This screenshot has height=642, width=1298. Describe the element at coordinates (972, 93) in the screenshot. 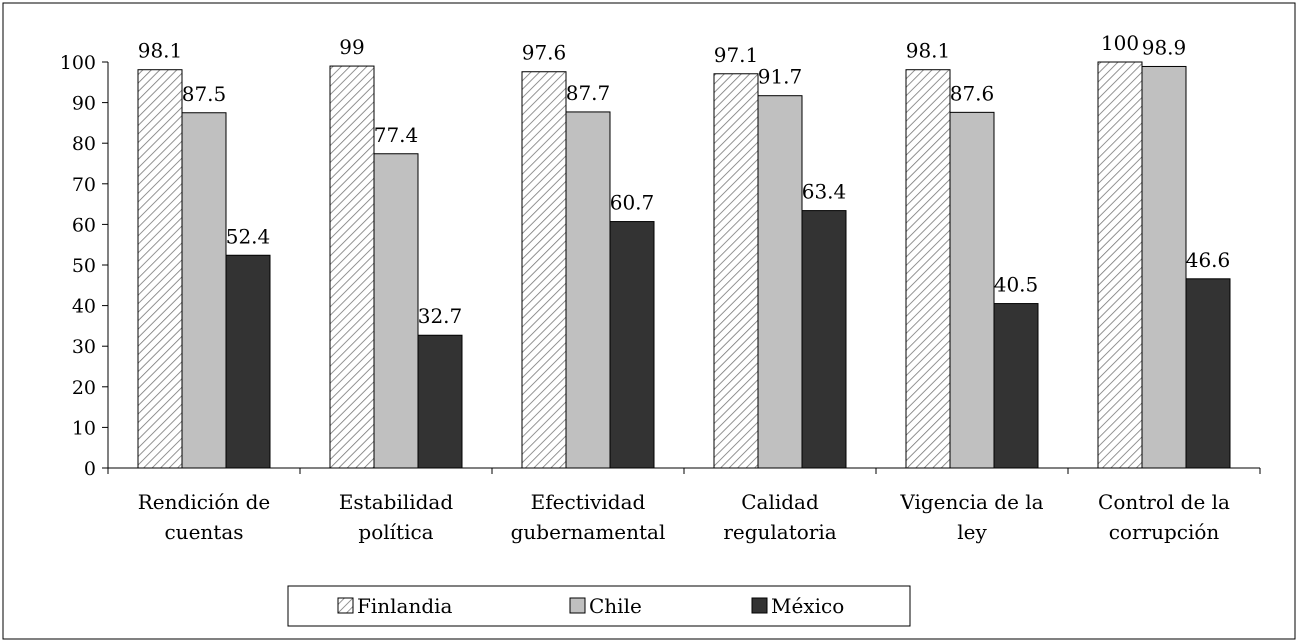

I see `data-label: 87.6` at that location.